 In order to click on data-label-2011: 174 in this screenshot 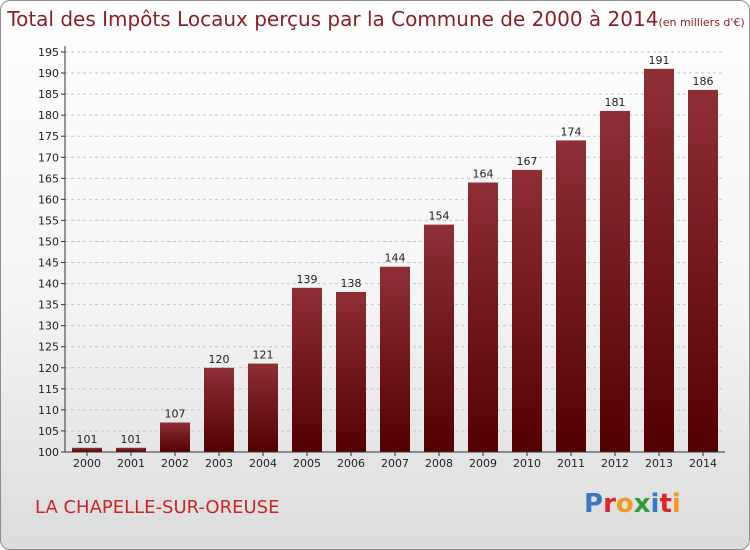, I will do `click(571, 131)`.